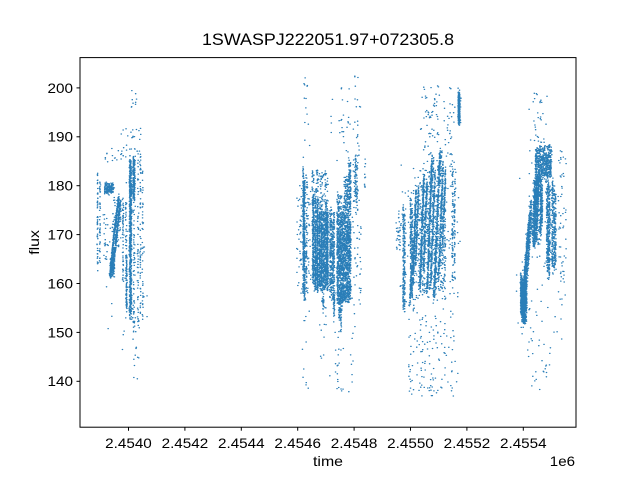 The width and height of the screenshot is (640, 480). I want to click on svg-text: 2.4550, so click(410, 443).